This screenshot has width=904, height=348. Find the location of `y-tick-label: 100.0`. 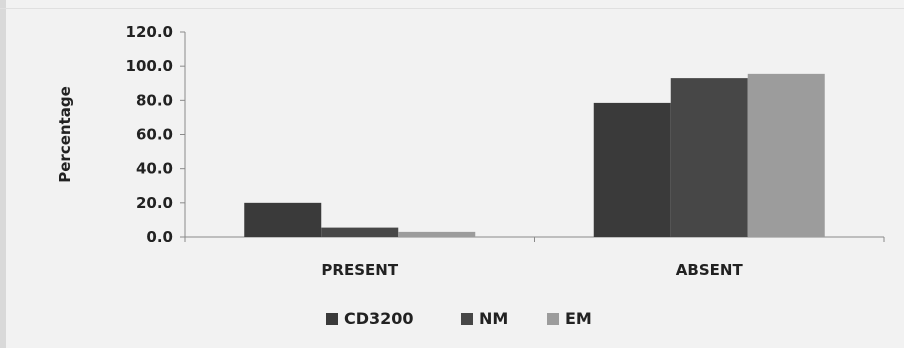

y-tick-label: 100.0 is located at coordinates (149, 66).